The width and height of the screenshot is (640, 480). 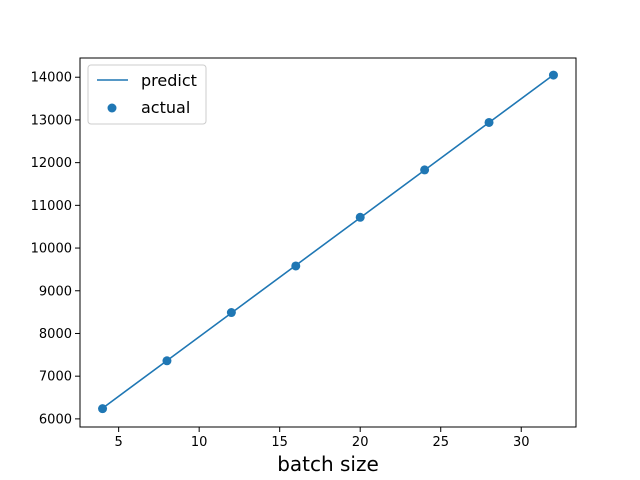 I want to click on y-tick-label: 10000, so click(x=51, y=249).